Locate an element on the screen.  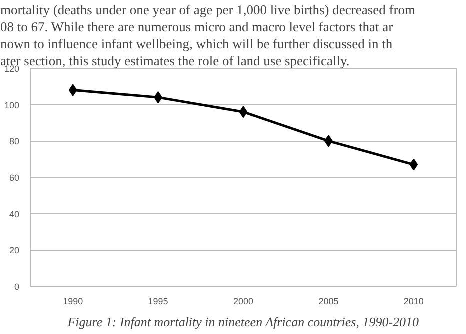
y-tick-label: 100 is located at coordinates (12, 105).